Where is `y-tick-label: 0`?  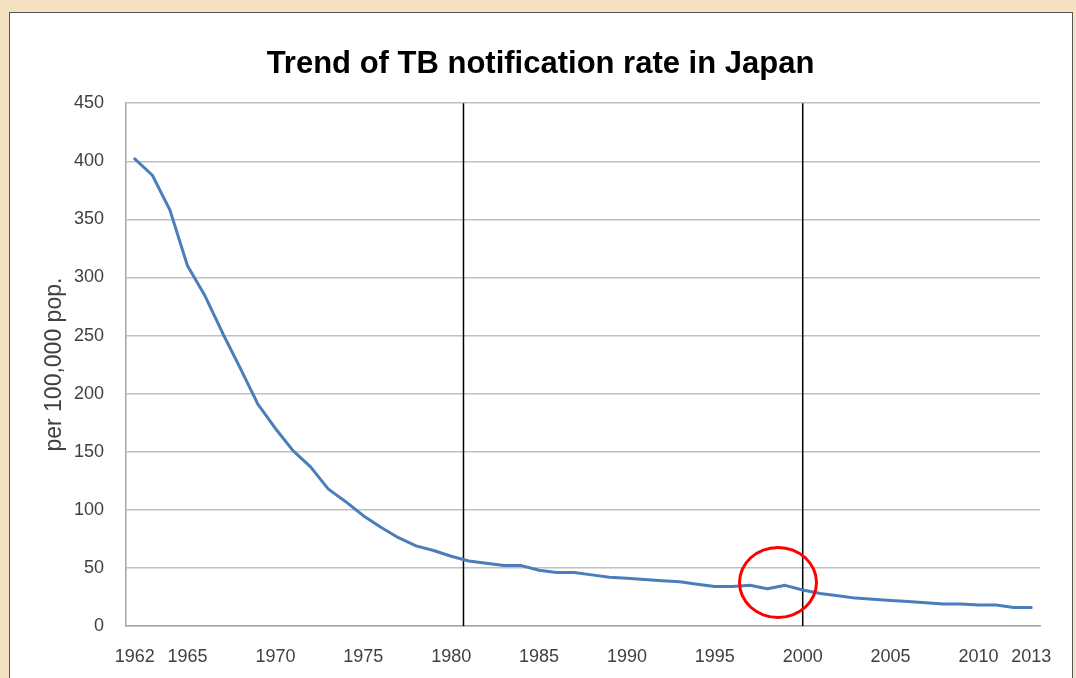
y-tick-label: 0 is located at coordinates (98, 624).